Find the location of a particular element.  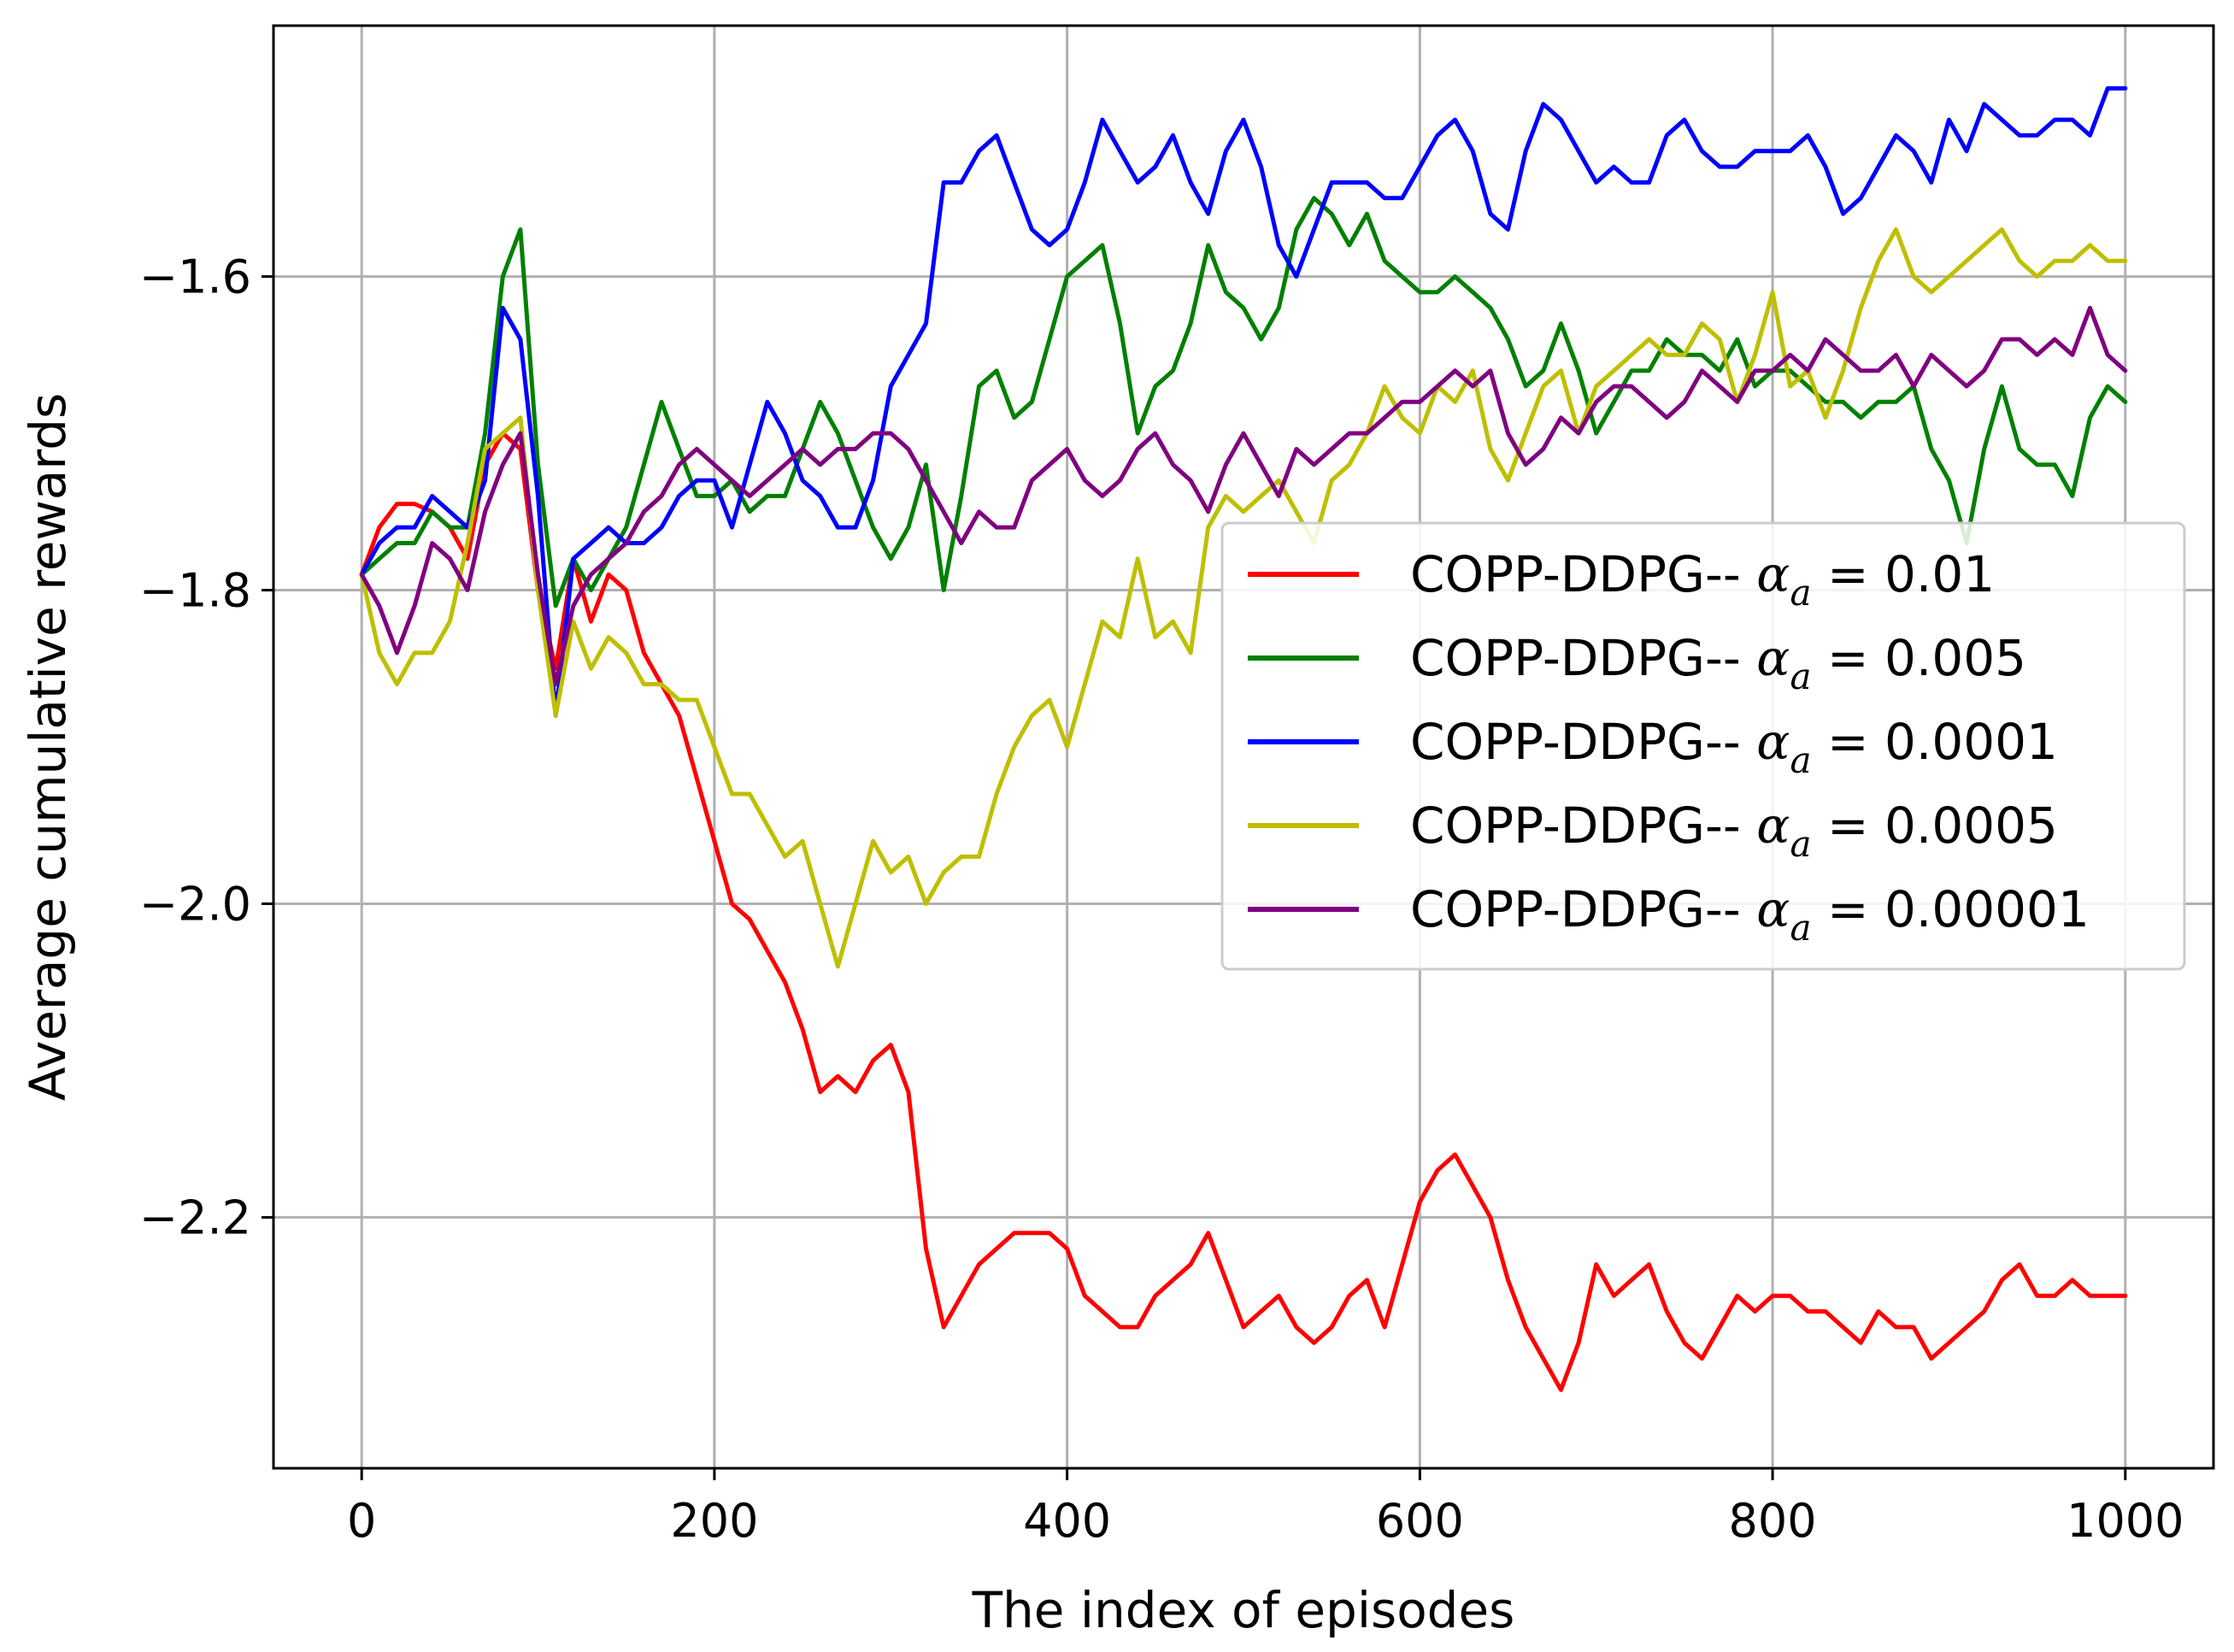

legend-entry-label: COPP-DDPG-- αa = 0.0005 is located at coordinates (1734, 831).